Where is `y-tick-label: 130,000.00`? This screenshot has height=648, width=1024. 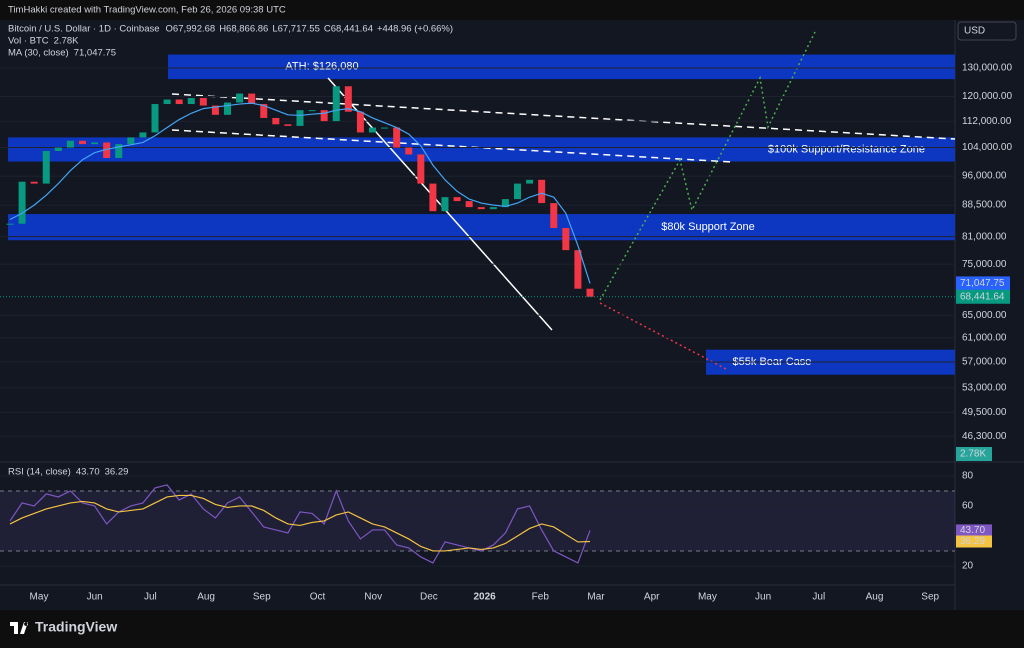 y-tick-label: 130,000.00 is located at coordinates (987, 68).